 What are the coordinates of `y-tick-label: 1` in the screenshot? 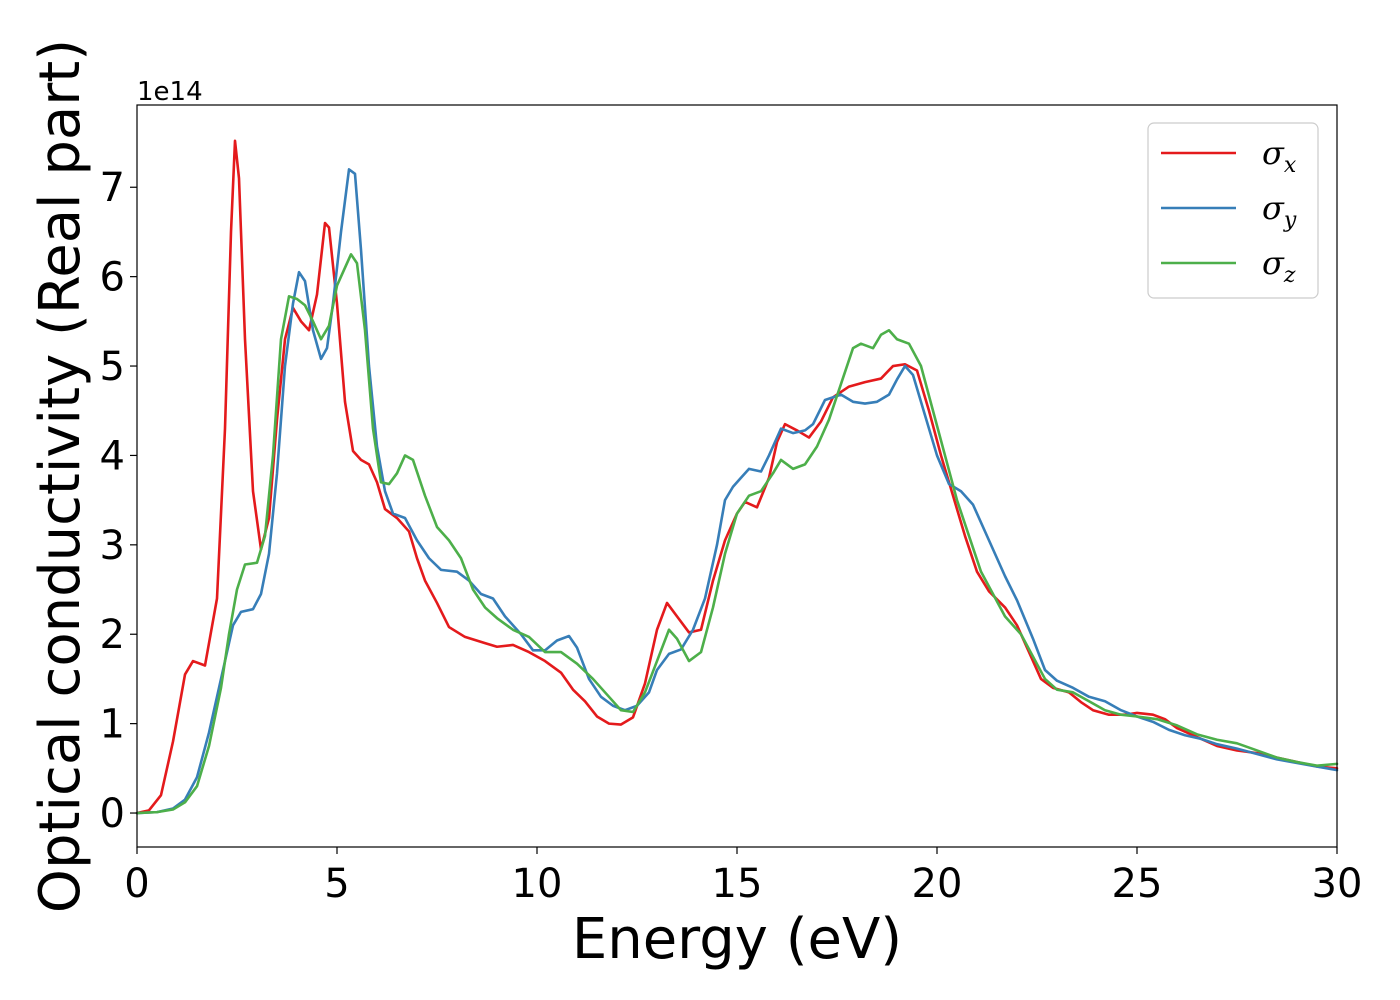 It's located at (112, 725).